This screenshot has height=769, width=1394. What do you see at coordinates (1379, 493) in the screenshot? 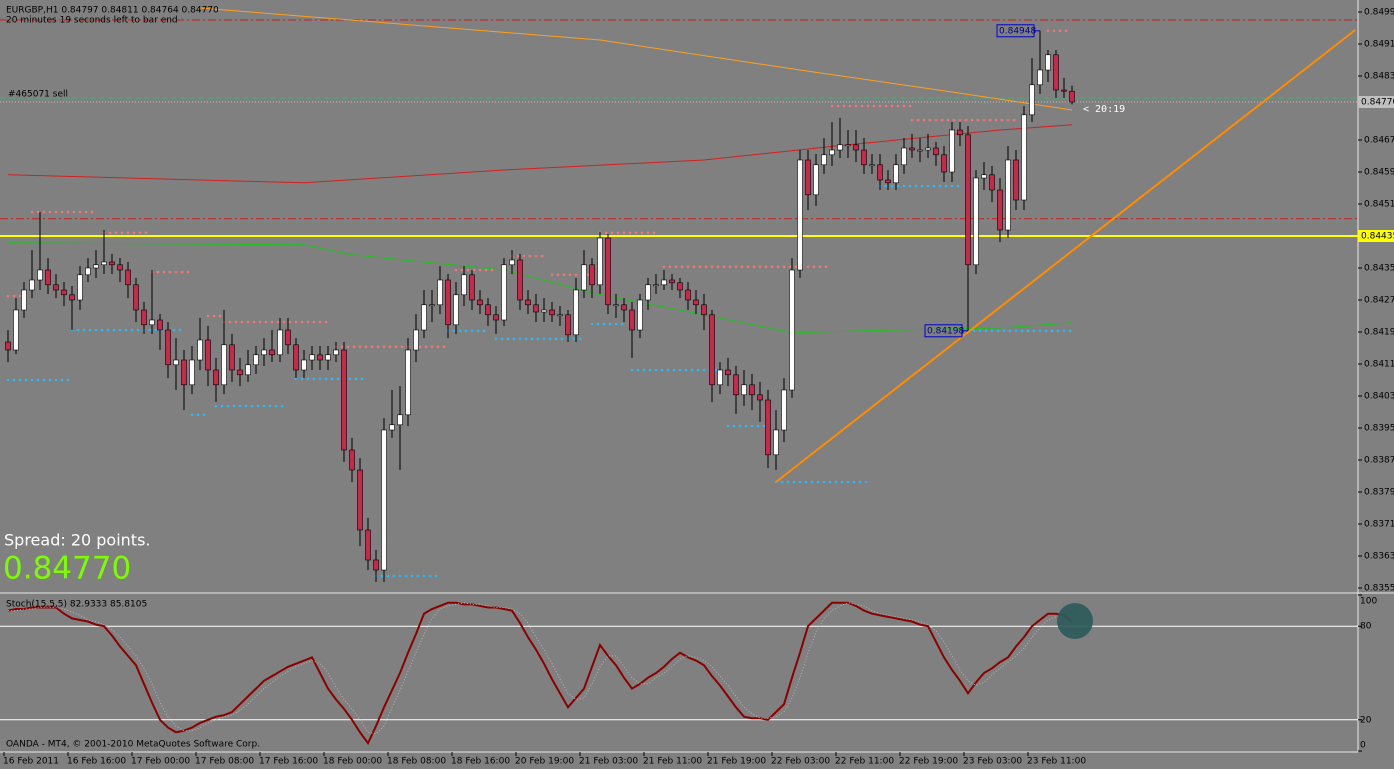
I see `y-tick-label: 0.83795` at bounding box center [1379, 493].